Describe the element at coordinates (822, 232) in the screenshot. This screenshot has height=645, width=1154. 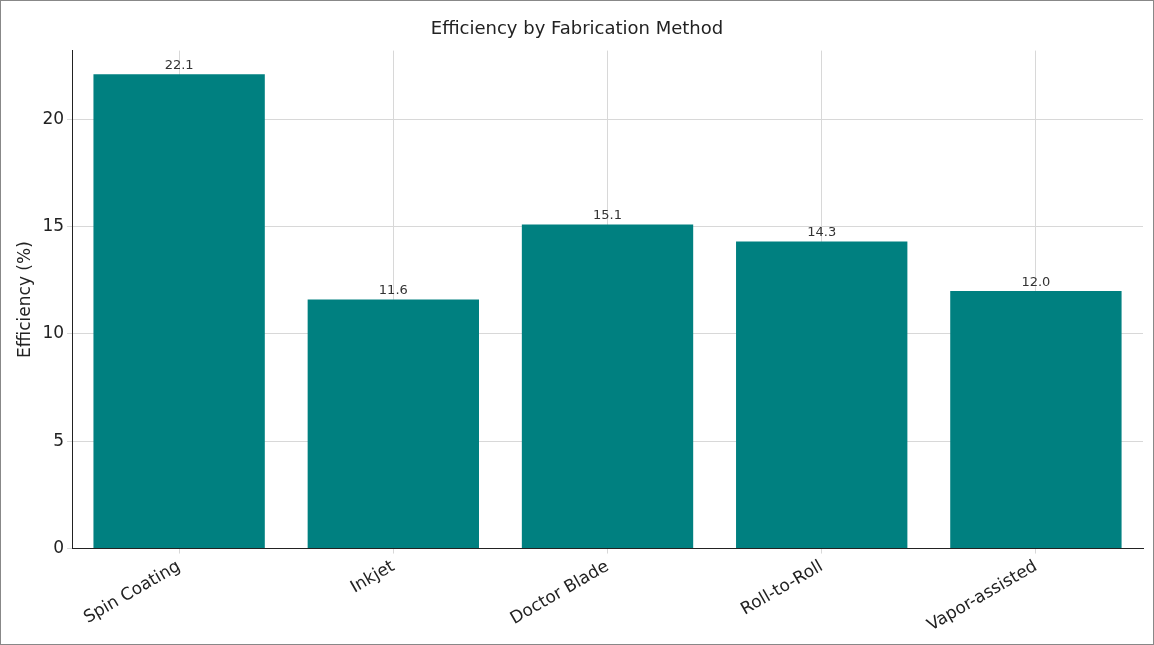
I see `data-label: 14.3` at that location.